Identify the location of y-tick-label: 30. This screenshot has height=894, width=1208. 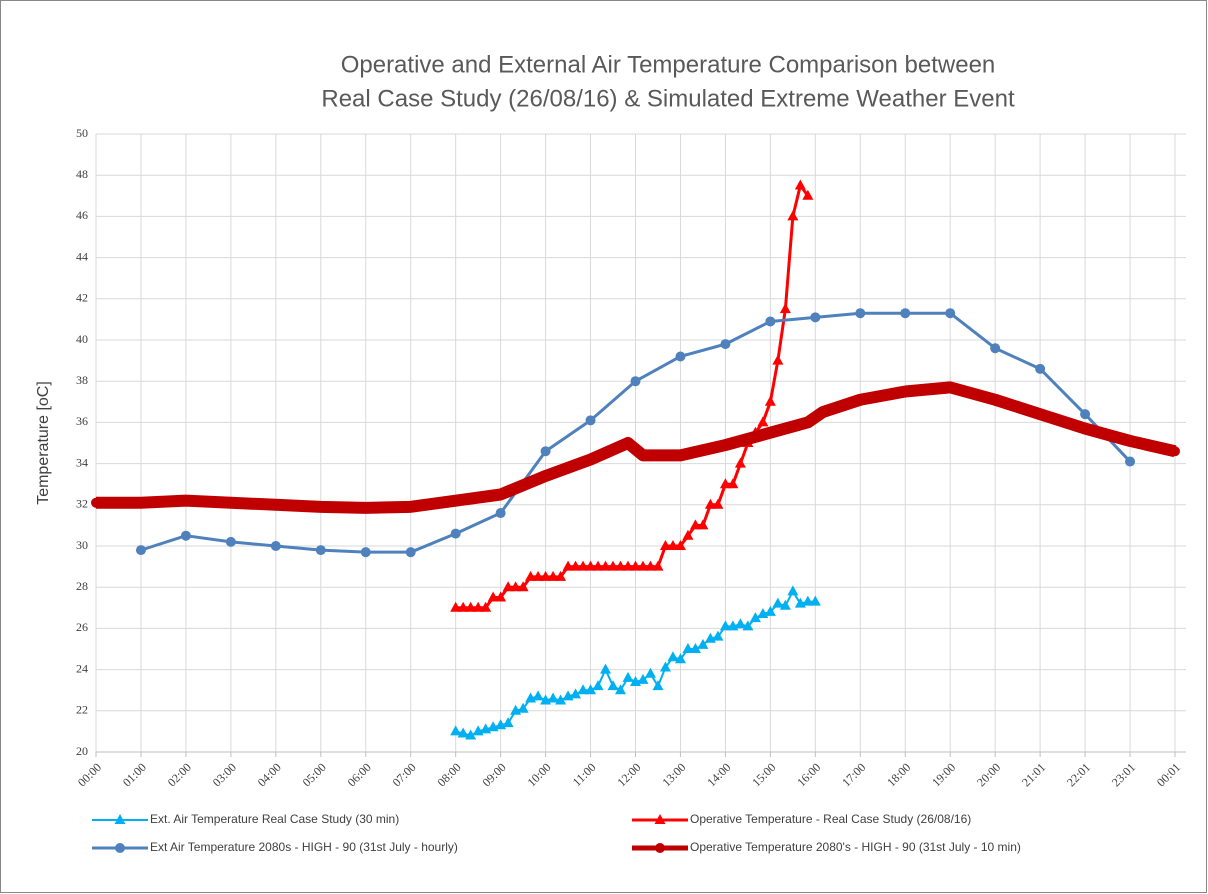
(82, 545).